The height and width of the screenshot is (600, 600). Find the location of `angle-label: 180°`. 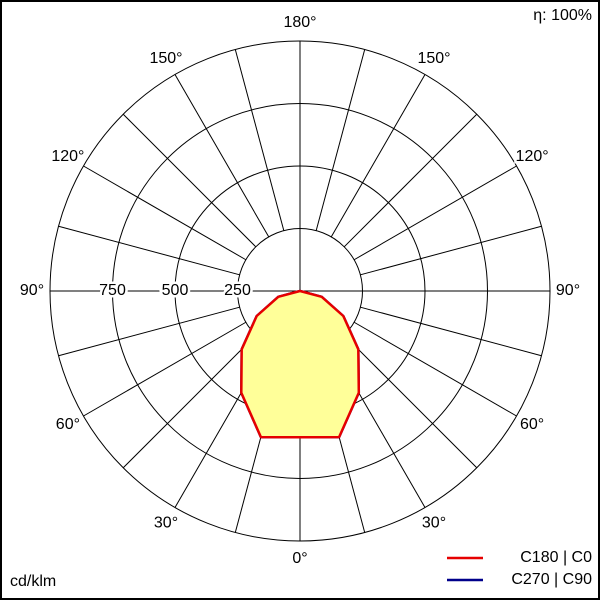

angle-label: 180° is located at coordinates (299, 22).